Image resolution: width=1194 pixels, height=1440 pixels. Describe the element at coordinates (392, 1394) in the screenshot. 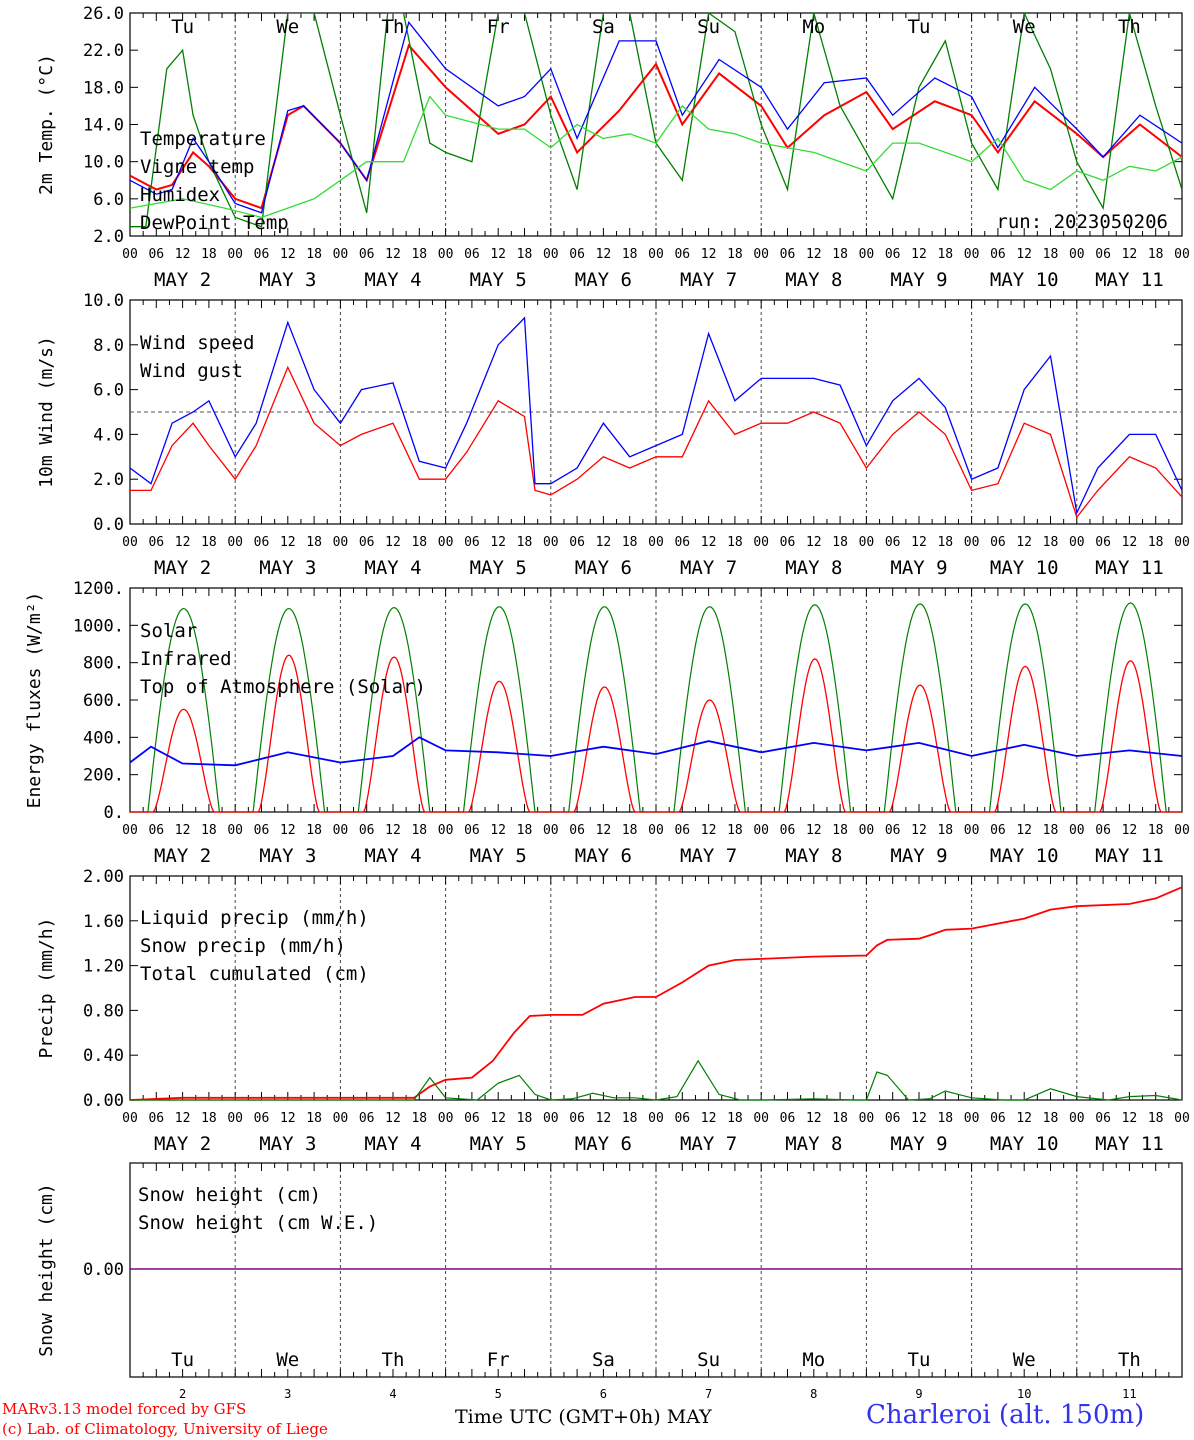

I see `bottom-day-number: 4` at that location.